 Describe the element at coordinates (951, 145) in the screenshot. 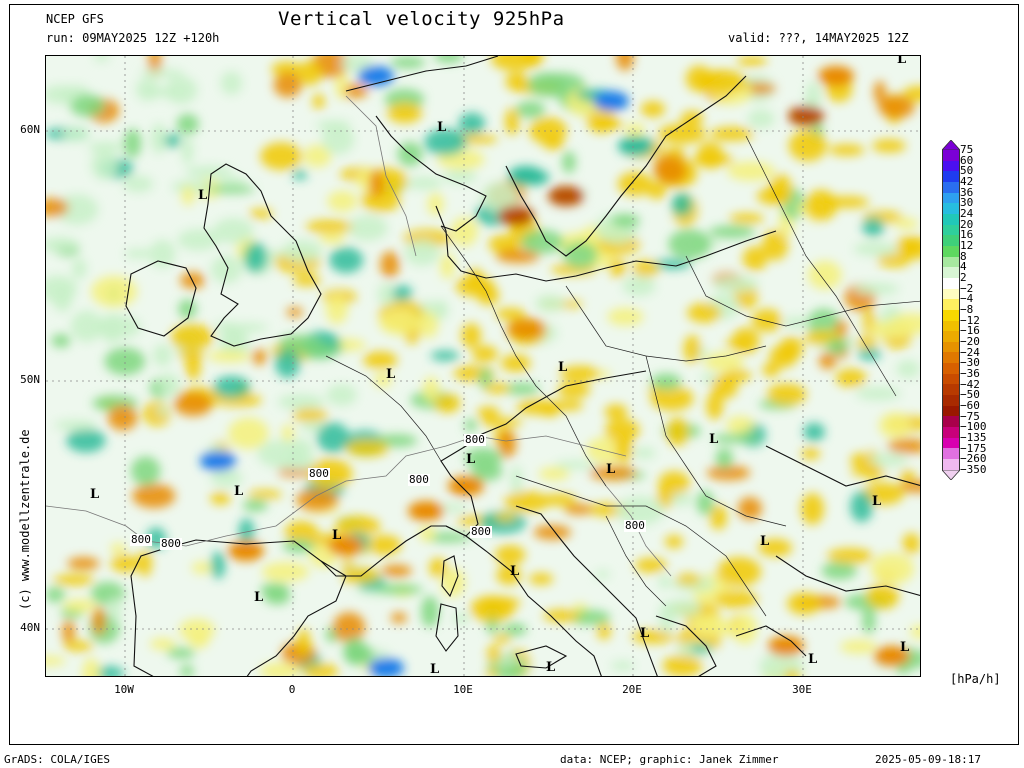

I see `colorbar-top-arrow` at that location.